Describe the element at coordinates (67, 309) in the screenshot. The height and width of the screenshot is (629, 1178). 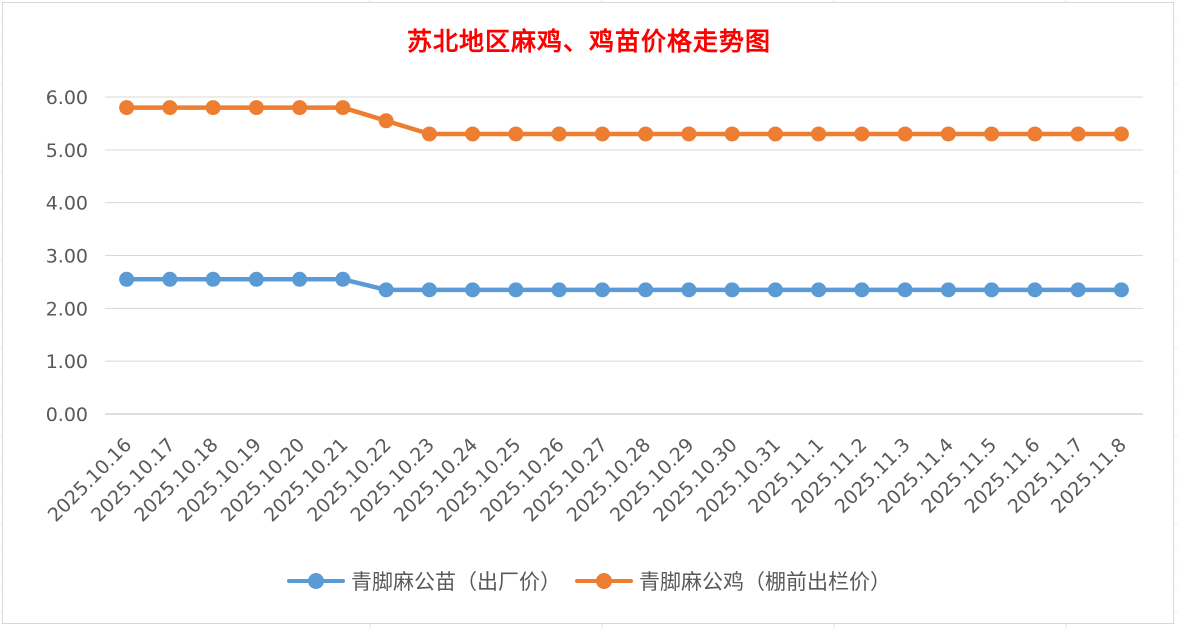
I see `y-tick-label: 2.00` at that location.